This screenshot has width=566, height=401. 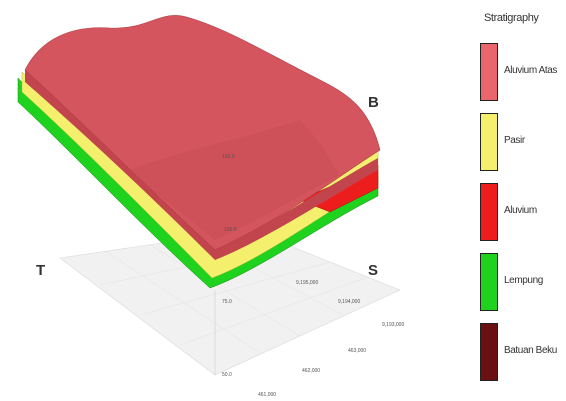 What do you see at coordinates (349, 302) in the screenshot?
I see `axis-tick-s: 9,194,000` at bounding box center [349, 302].